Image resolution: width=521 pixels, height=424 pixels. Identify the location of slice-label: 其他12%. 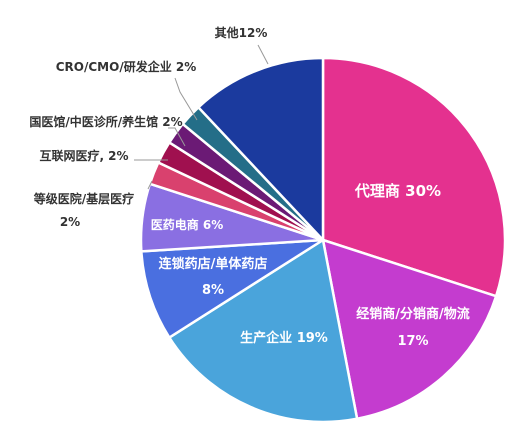
(241, 32).